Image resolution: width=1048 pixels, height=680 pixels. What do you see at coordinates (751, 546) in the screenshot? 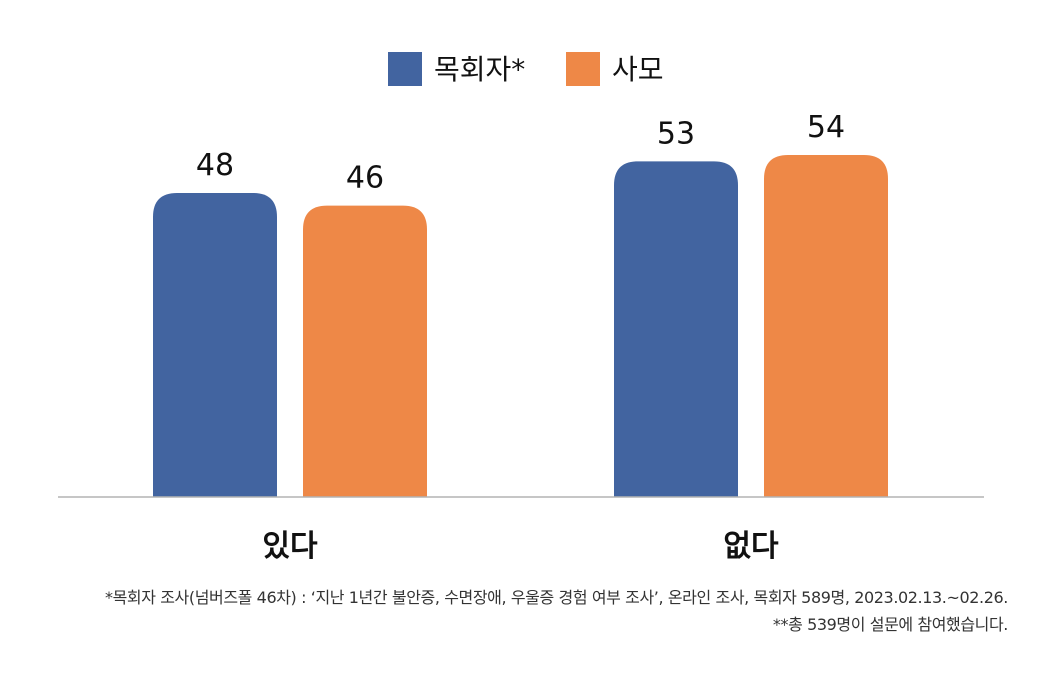
I see `category-label-1: 없다` at bounding box center [751, 546].